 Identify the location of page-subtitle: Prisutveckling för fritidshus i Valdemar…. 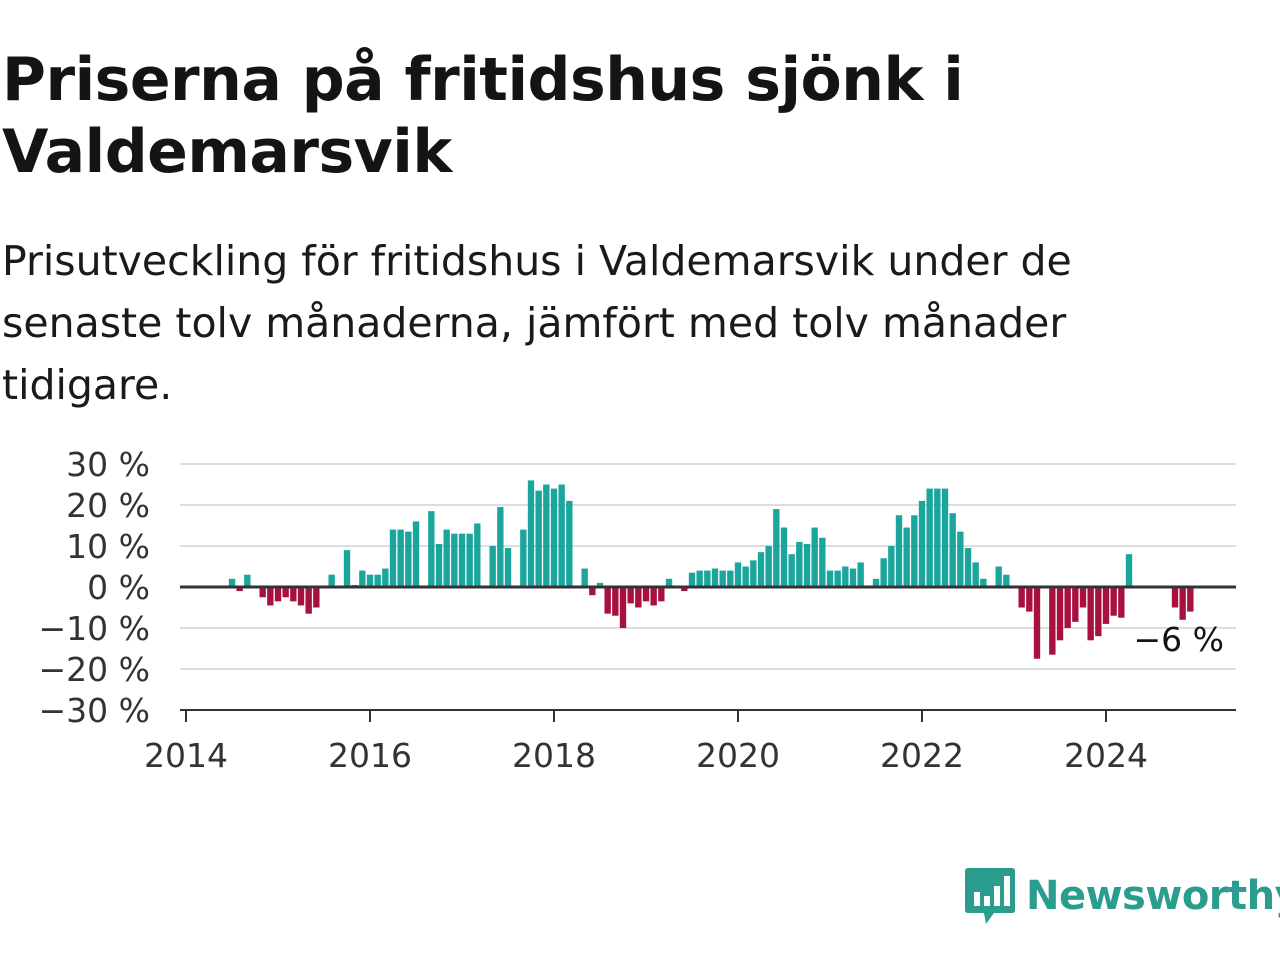
(537, 323).